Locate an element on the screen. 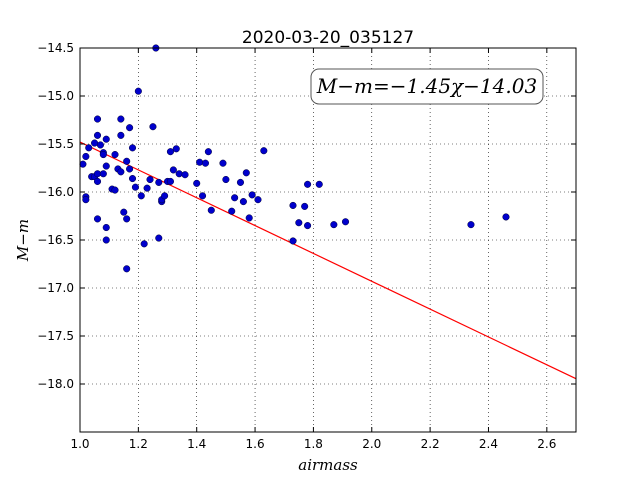  annotation-text: M−m=−1.45χ−14.03 is located at coordinates (426, 86).